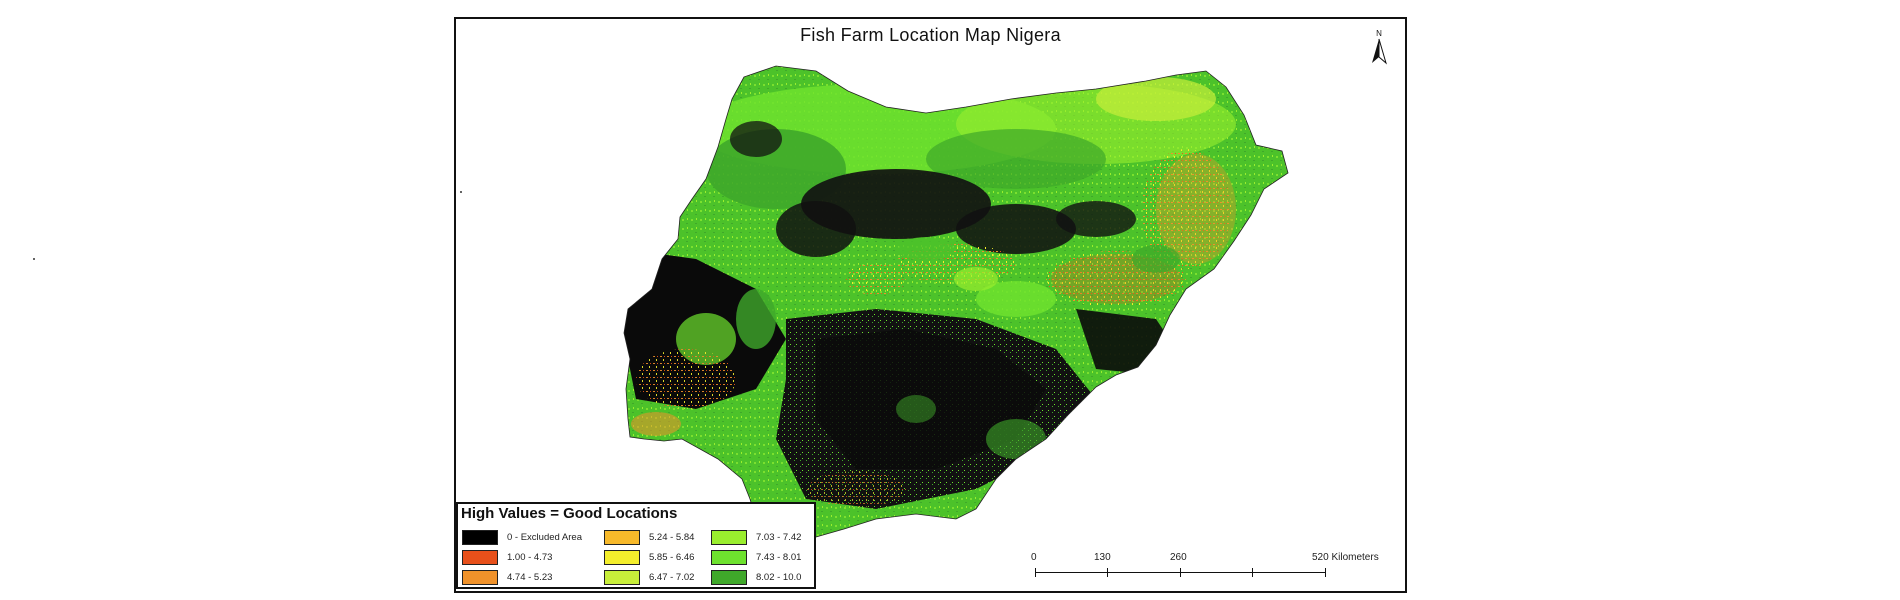 The width and height of the screenshot is (1900, 600). What do you see at coordinates (530, 557) in the screenshot?
I see `legend-label: 1.00 - 4.73` at bounding box center [530, 557].